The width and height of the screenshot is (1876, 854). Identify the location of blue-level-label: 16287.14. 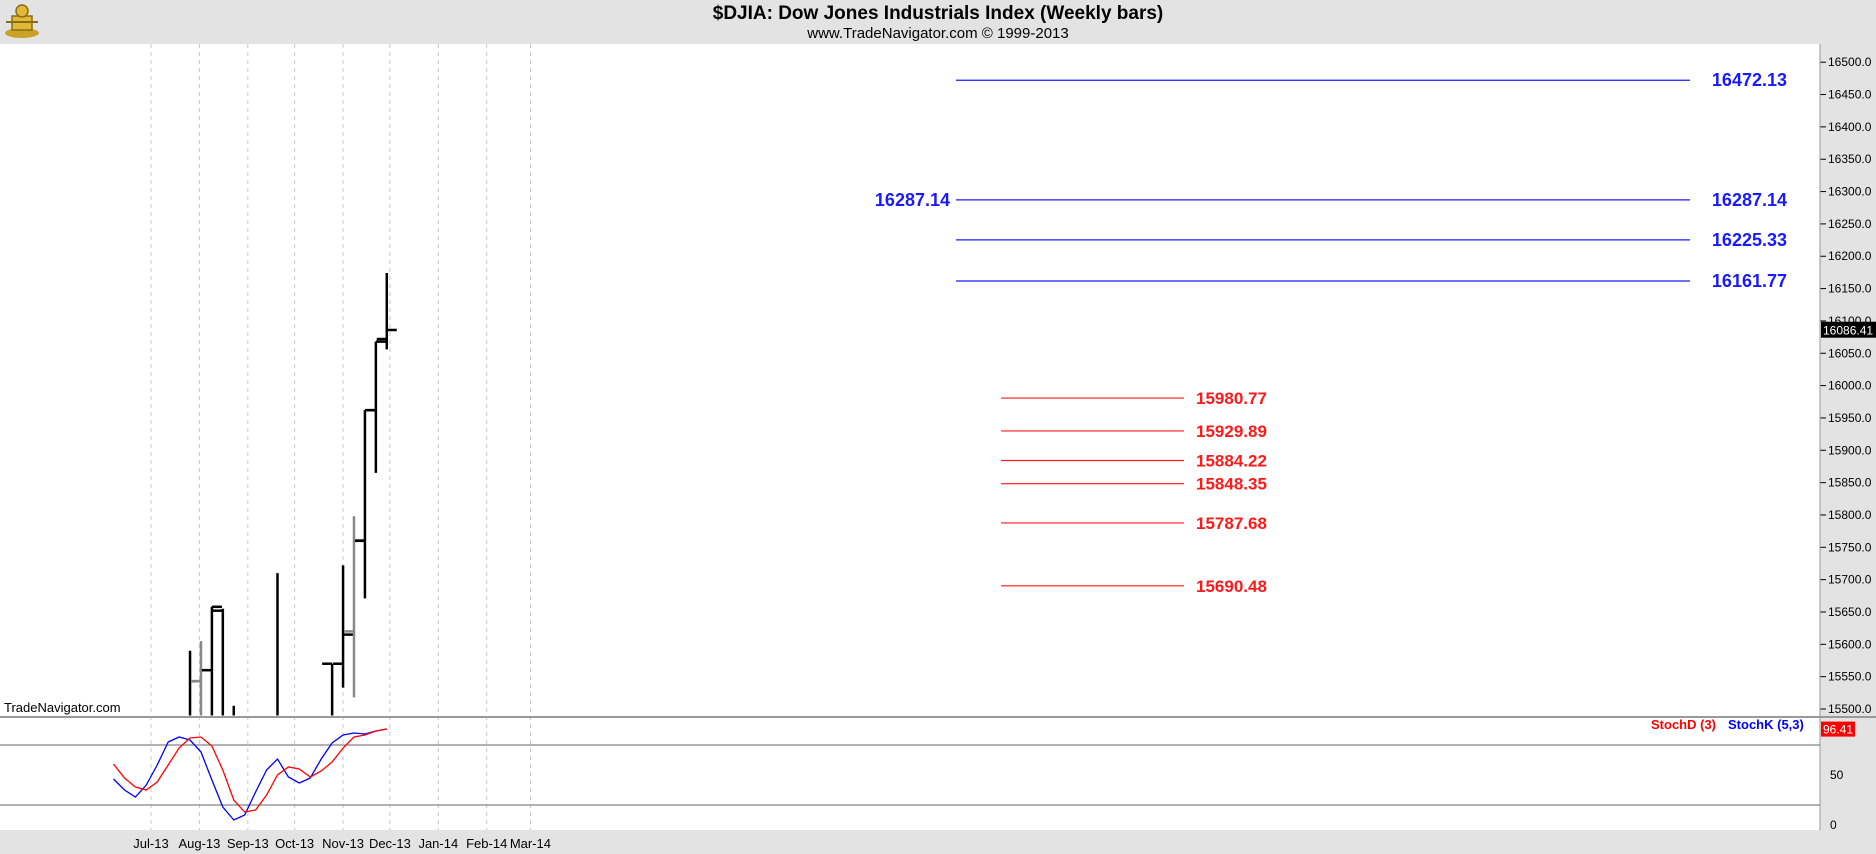
(1749, 200).